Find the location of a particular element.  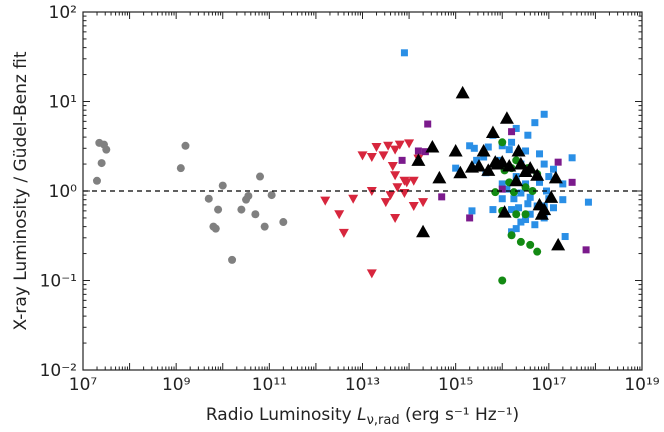

series-blue-squares is located at coordinates (496, 145).